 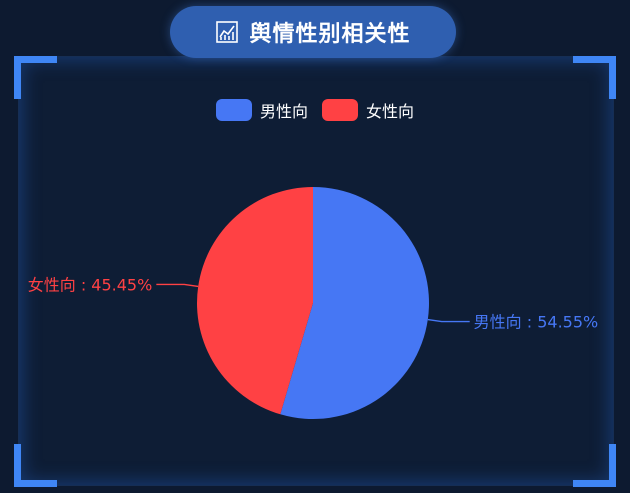 I want to click on legend-item-male: 男性向, so click(x=261, y=110).